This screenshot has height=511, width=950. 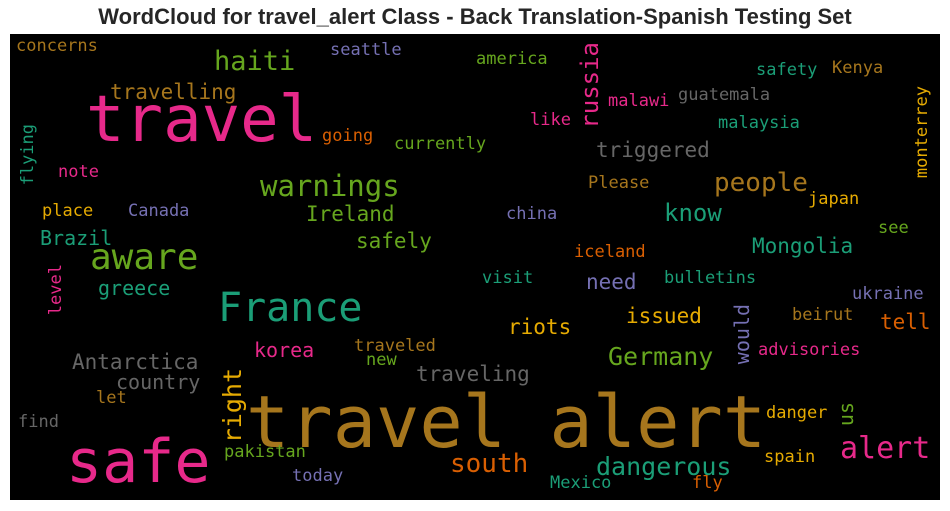 What do you see at coordinates (664, 466) in the screenshot?
I see `word-dangerous: dangerous` at bounding box center [664, 466].